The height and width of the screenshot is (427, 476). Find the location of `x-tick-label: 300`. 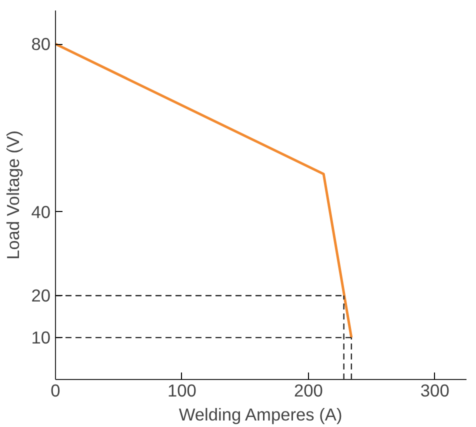

x-tick-label: 300 is located at coordinates (435, 390).